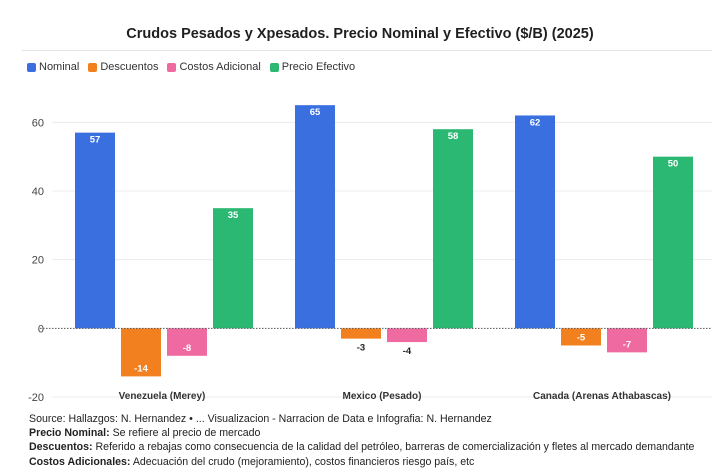  Describe the element at coordinates (80, 461) in the screenshot. I see `footer-note-term: Costos Adicionales:` at that location.